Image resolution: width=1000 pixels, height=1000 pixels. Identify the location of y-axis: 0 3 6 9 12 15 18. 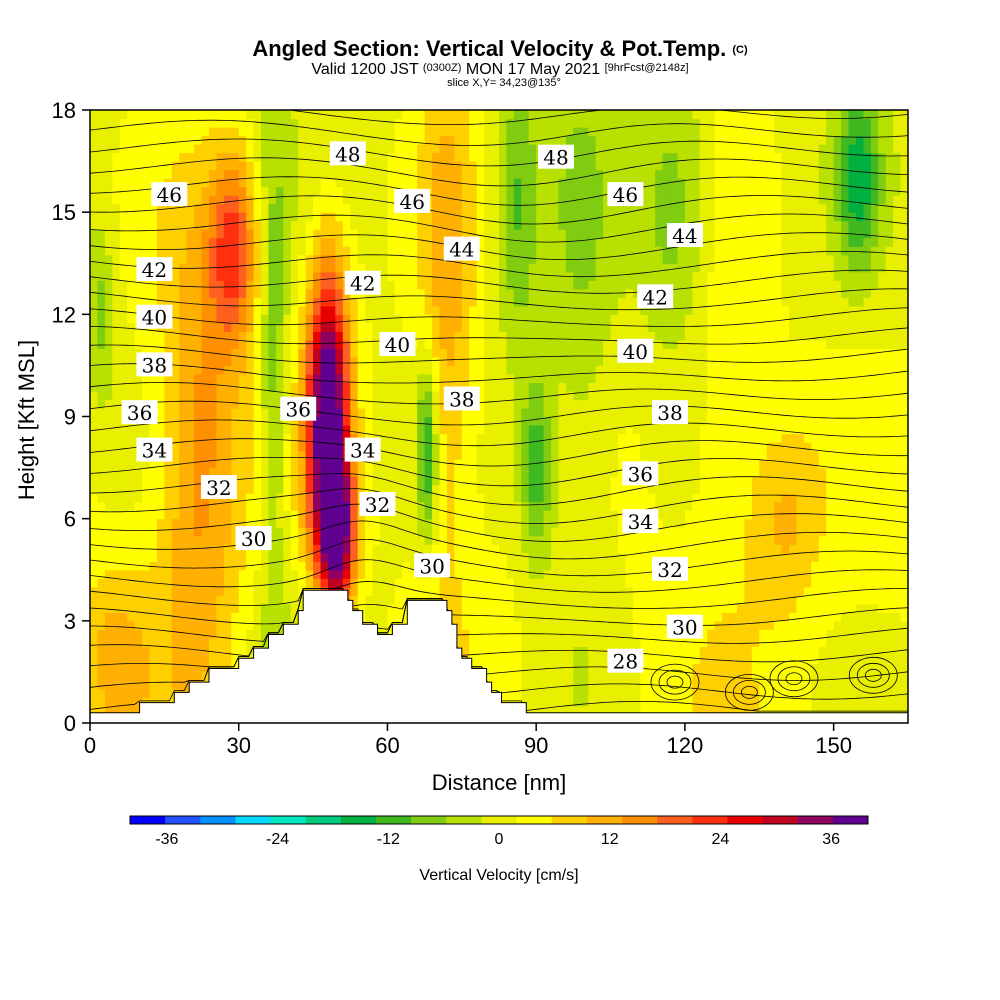
(71, 417).